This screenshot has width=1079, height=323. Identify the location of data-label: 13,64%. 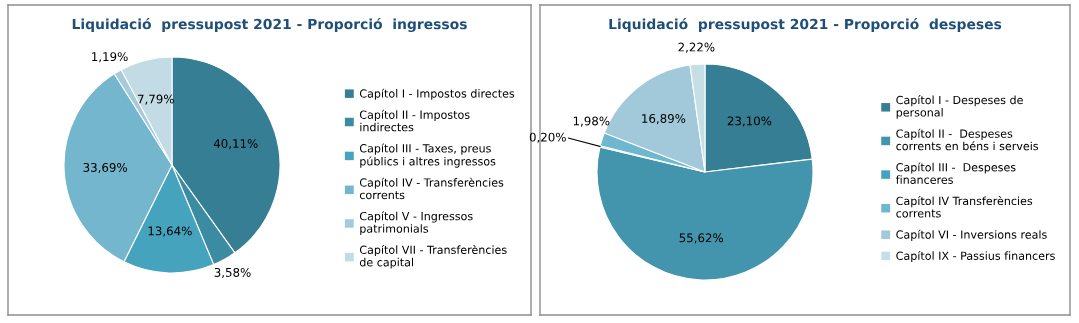
(170, 231).